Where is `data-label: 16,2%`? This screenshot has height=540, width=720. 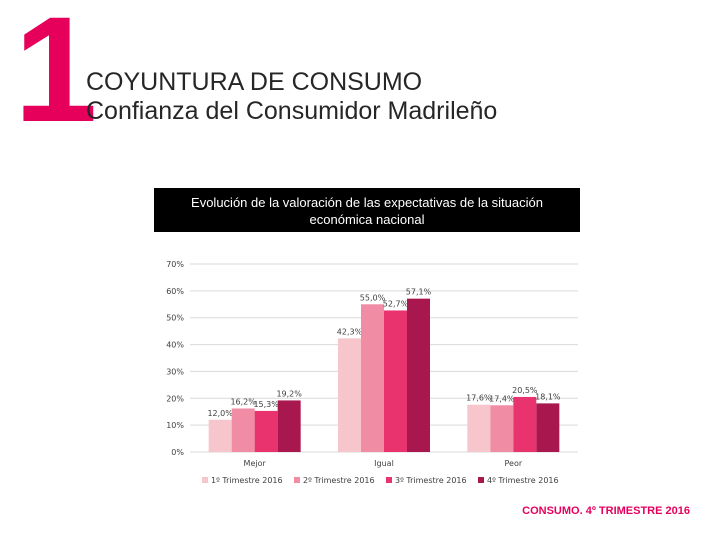
data-label: 16,2% is located at coordinates (243, 401).